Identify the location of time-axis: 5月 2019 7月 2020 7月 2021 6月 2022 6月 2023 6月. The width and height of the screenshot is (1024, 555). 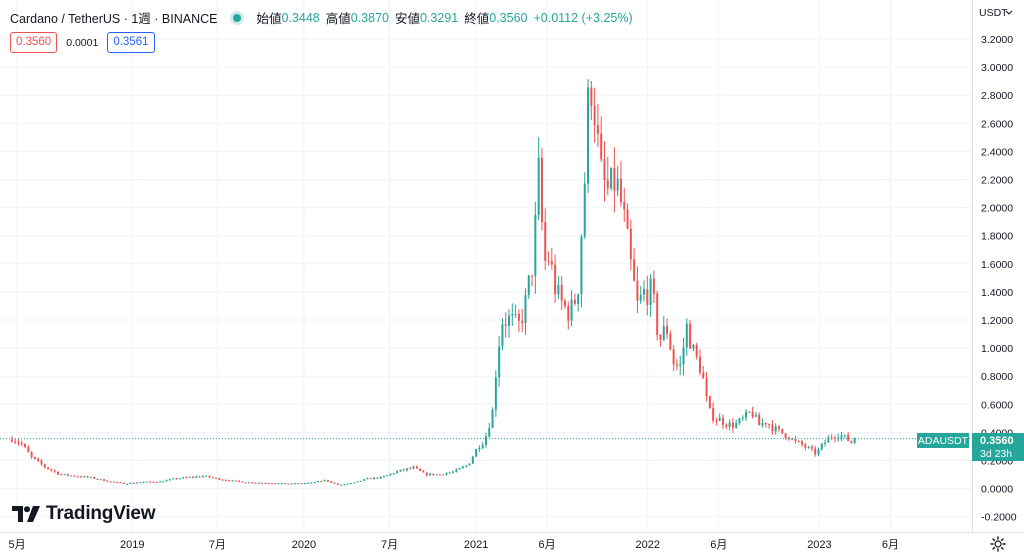
(512, 542).